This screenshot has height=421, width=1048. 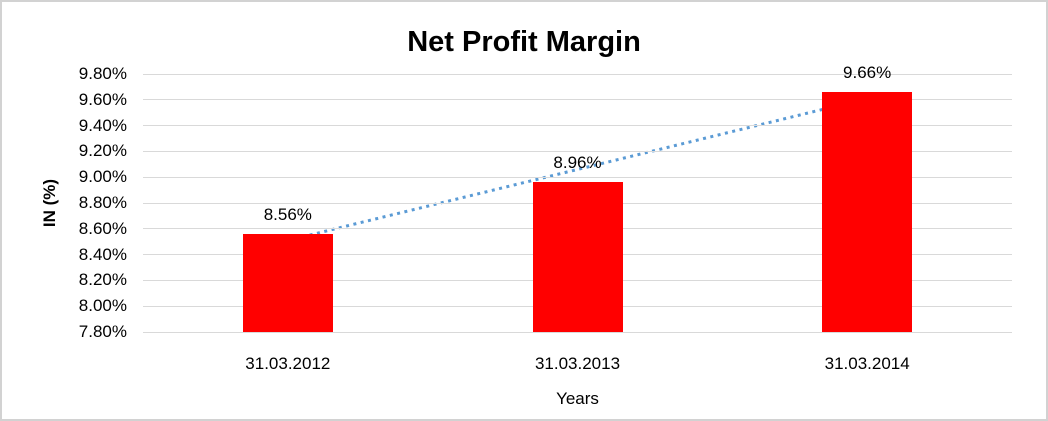 What do you see at coordinates (102, 254) in the screenshot?
I see `y-axis-tick-label: 8.40%` at bounding box center [102, 254].